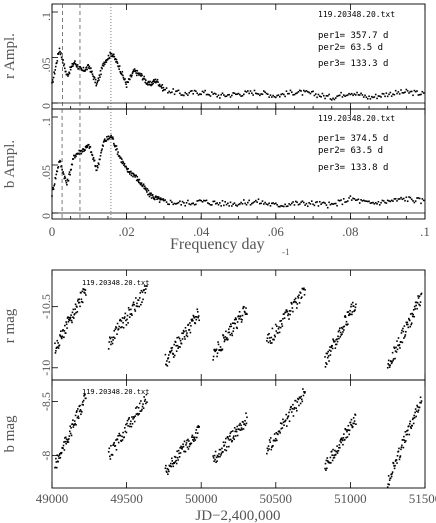  I want to click on freq-tick-label: .02, so click(126, 231).